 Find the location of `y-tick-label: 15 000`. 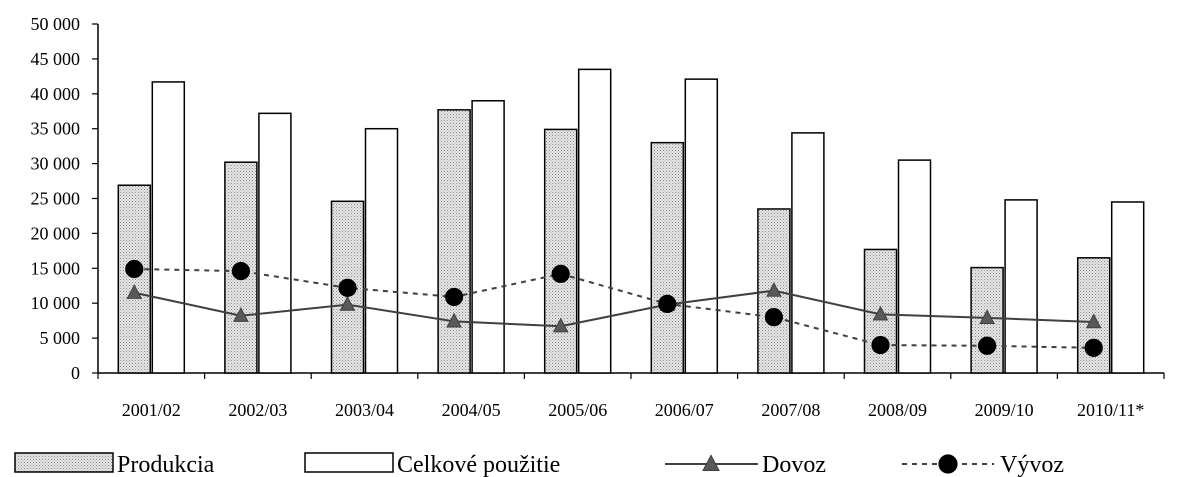

y-tick-label: 15 000 is located at coordinates (56, 268).